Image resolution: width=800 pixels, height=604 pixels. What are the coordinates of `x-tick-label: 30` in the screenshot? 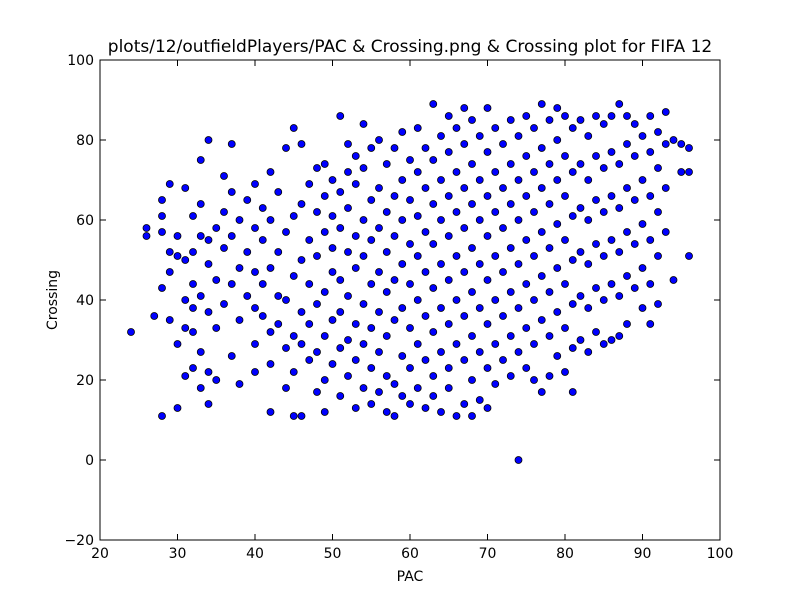 It's located at (178, 554).